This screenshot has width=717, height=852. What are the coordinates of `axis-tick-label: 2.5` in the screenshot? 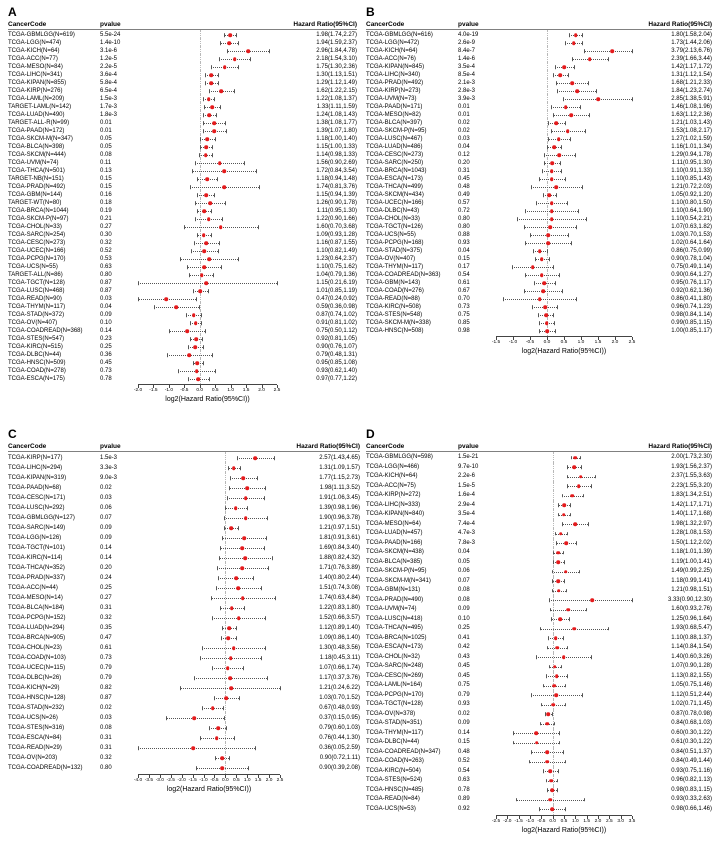 It's located at (609, 821).